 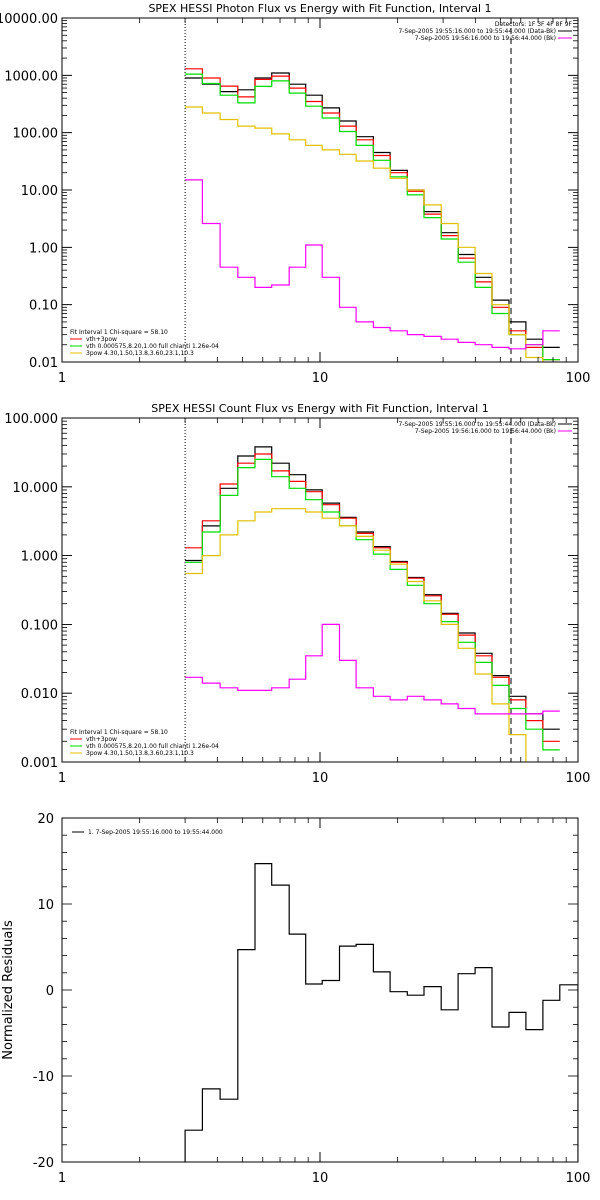 I want to click on panel1-ytick-label: 0.10, so click(x=43, y=306).